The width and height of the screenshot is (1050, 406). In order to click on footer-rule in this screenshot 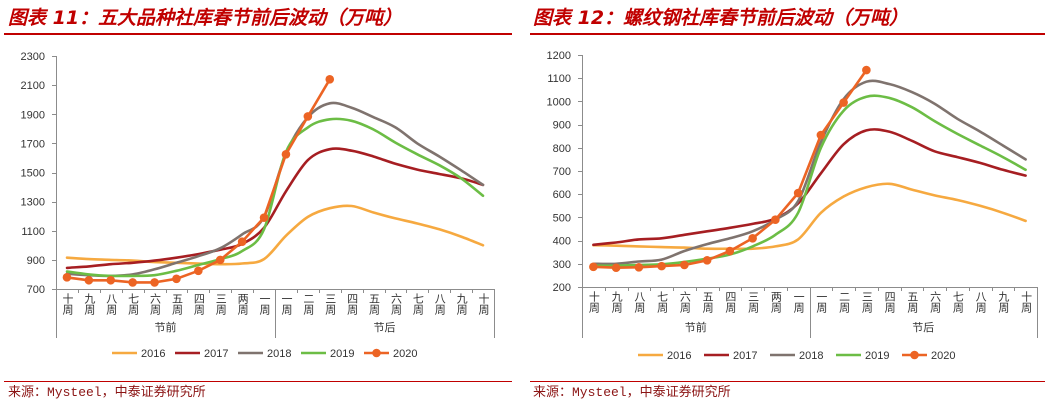, I will do `click(787, 381)`.